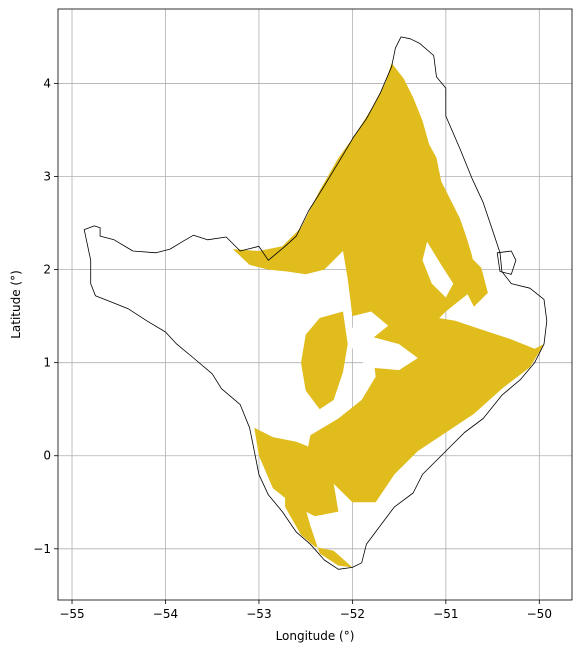 The image size is (582, 653). What do you see at coordinates (165, 614) in the screenshot?
I see `x-tick-label: −54` at bounding box center [165, 614].